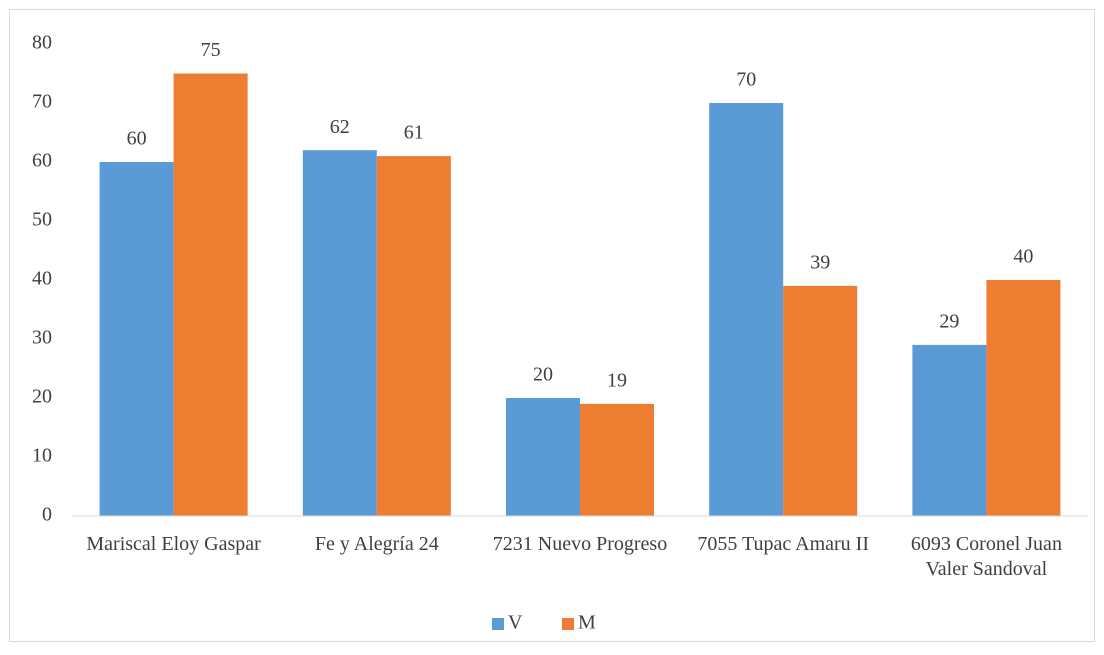 This screenshot has width=1104, height=655. I want to click on y-tick-label: 50, so click(42, 220).